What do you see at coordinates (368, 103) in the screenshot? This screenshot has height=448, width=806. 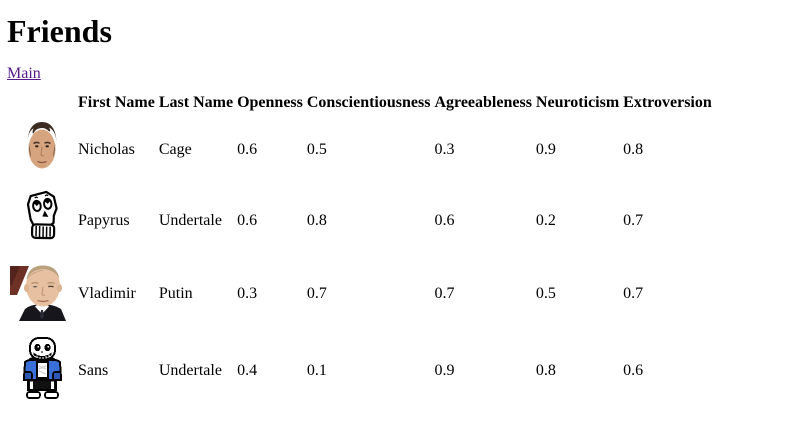 I see `column-header-conscientiousness: Conscientiousness` at bounding box center [368, 103].